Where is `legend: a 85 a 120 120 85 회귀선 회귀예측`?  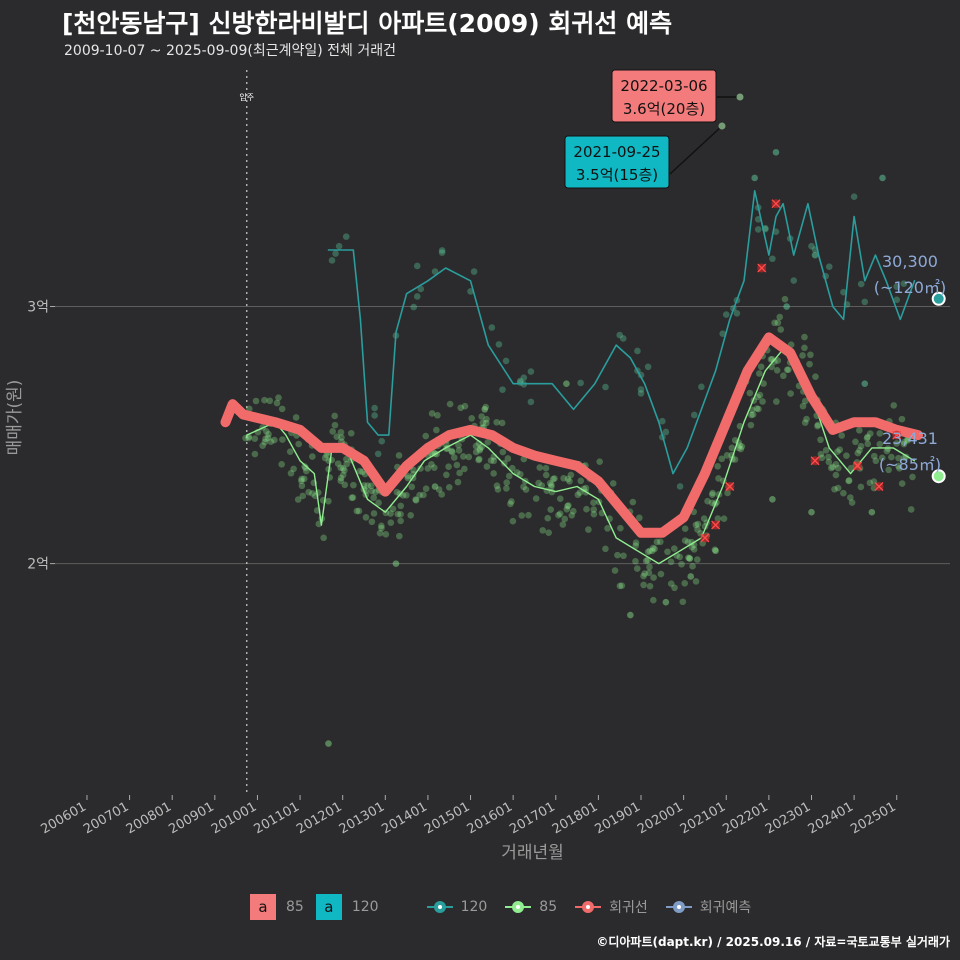
legend: a 85 a 120 120 85 회귀선 회귀예측 is located at coordinates (500, 907).